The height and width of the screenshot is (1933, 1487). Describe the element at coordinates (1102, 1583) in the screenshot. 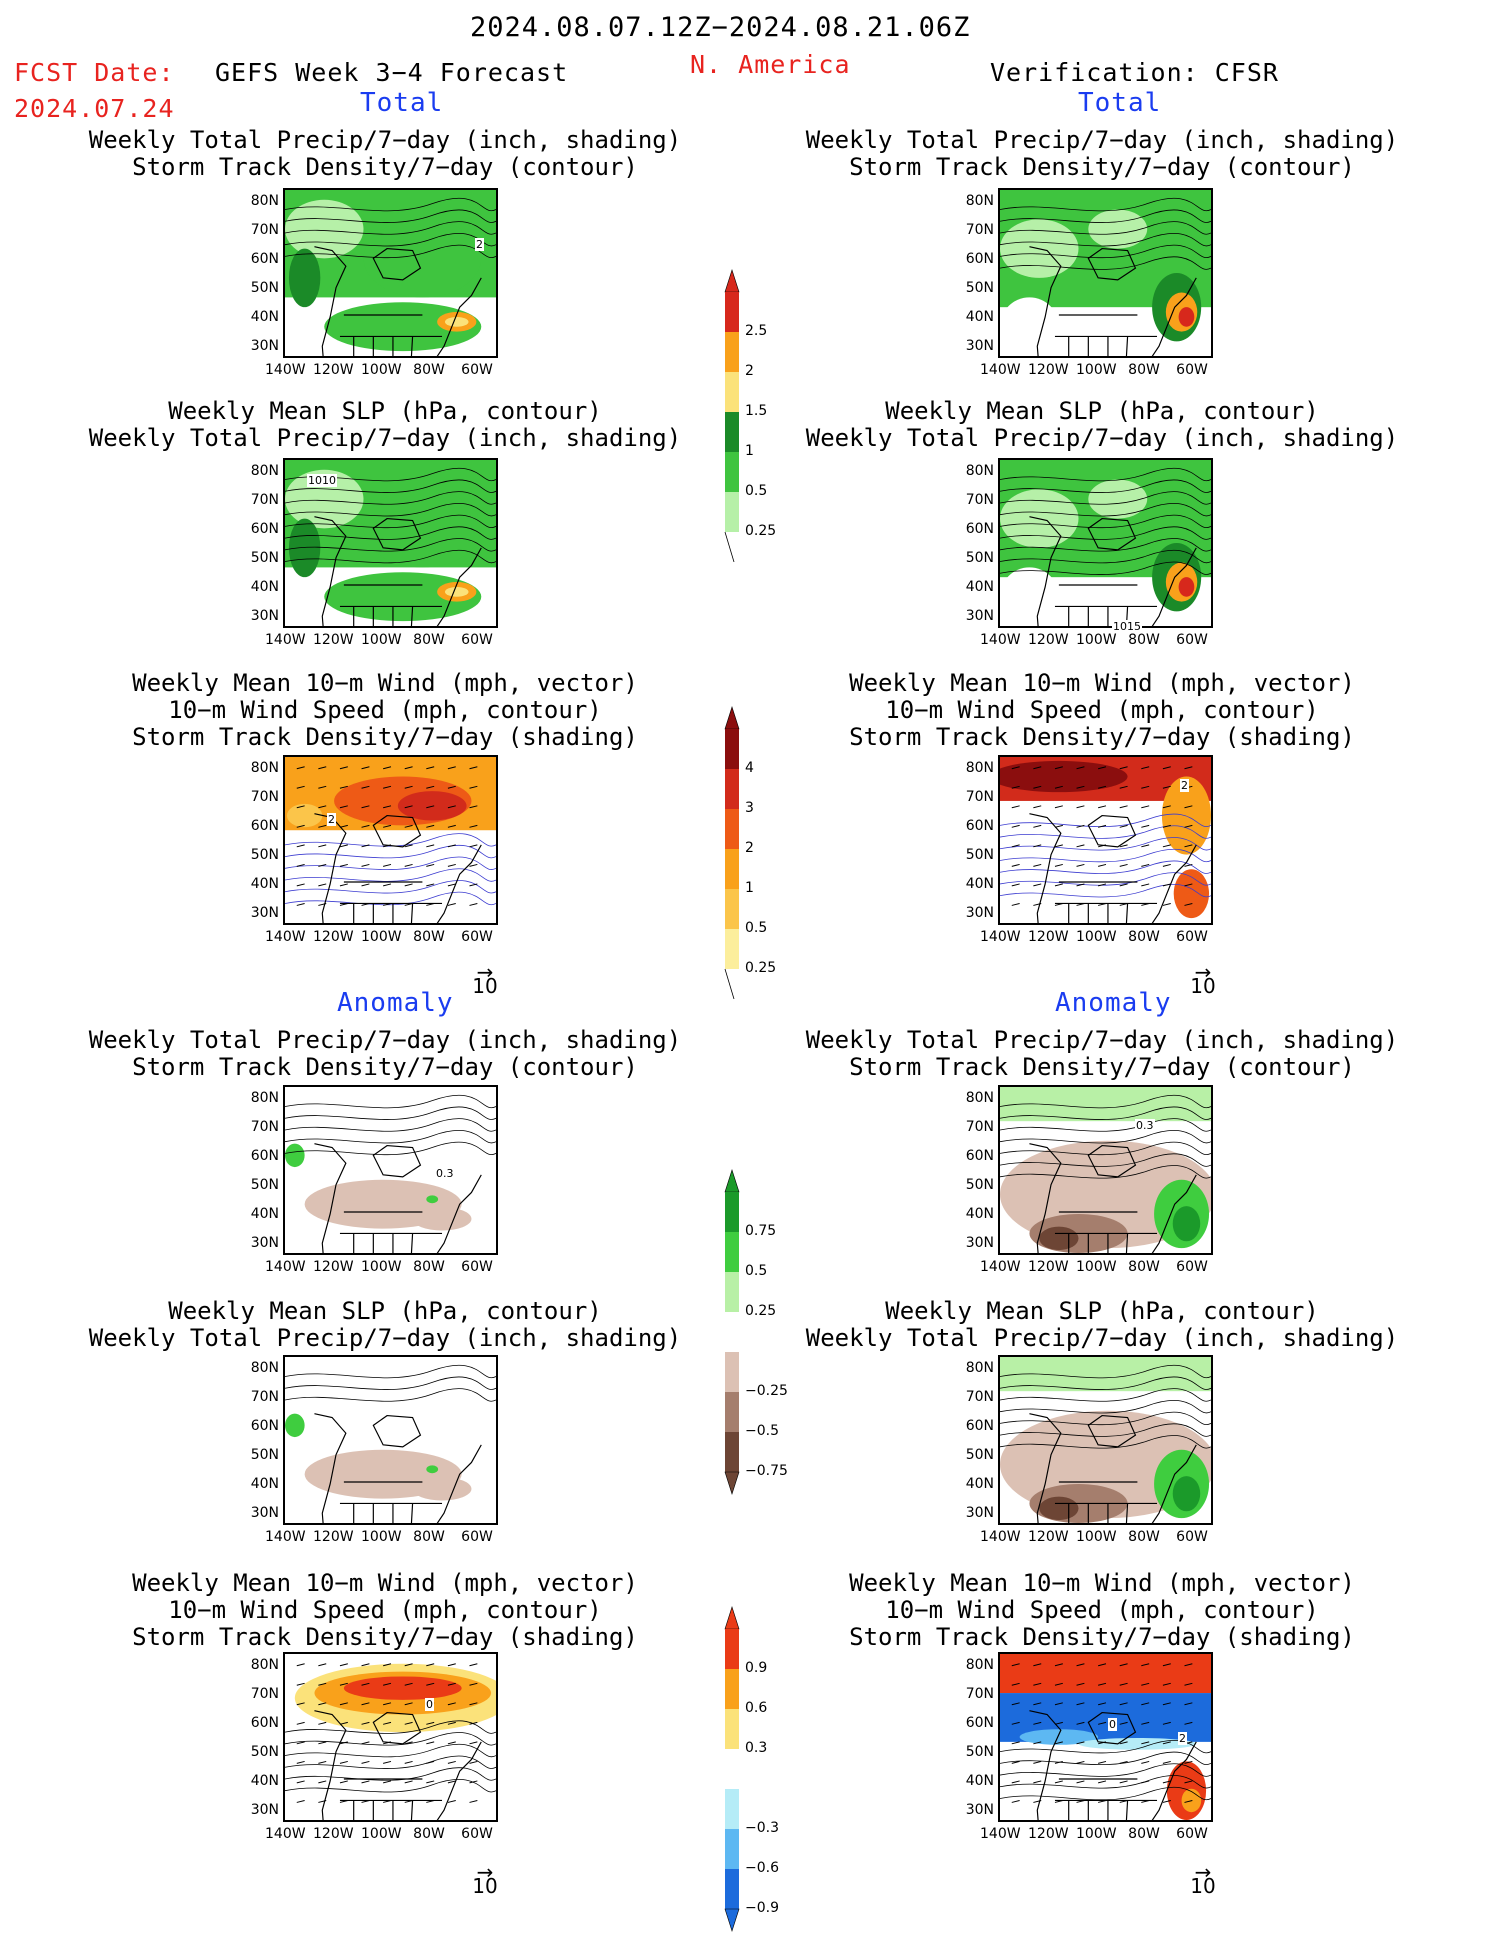

I see `title-line: Weekly Mean 10−m Wind (mph, vector)` at that location.